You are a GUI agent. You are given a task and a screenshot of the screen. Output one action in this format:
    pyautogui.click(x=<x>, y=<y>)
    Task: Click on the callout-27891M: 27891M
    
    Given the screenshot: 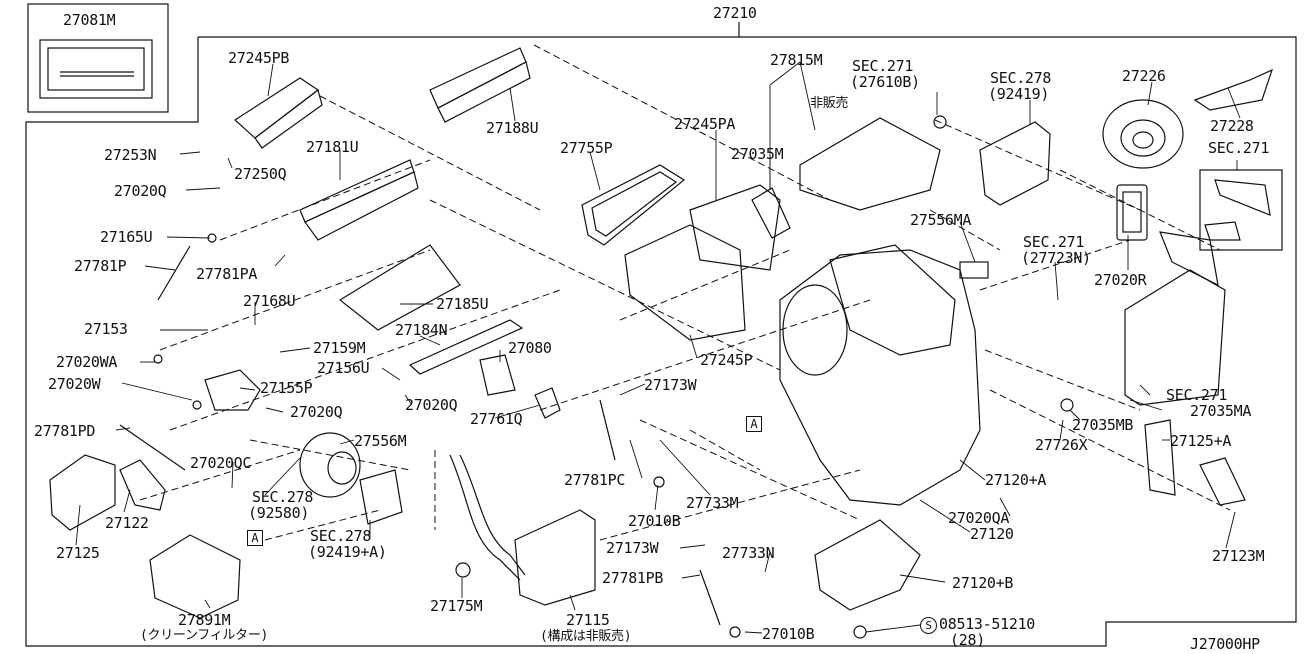 What is the action you would take?
    pyautogui.click(x=204, y=620)
    